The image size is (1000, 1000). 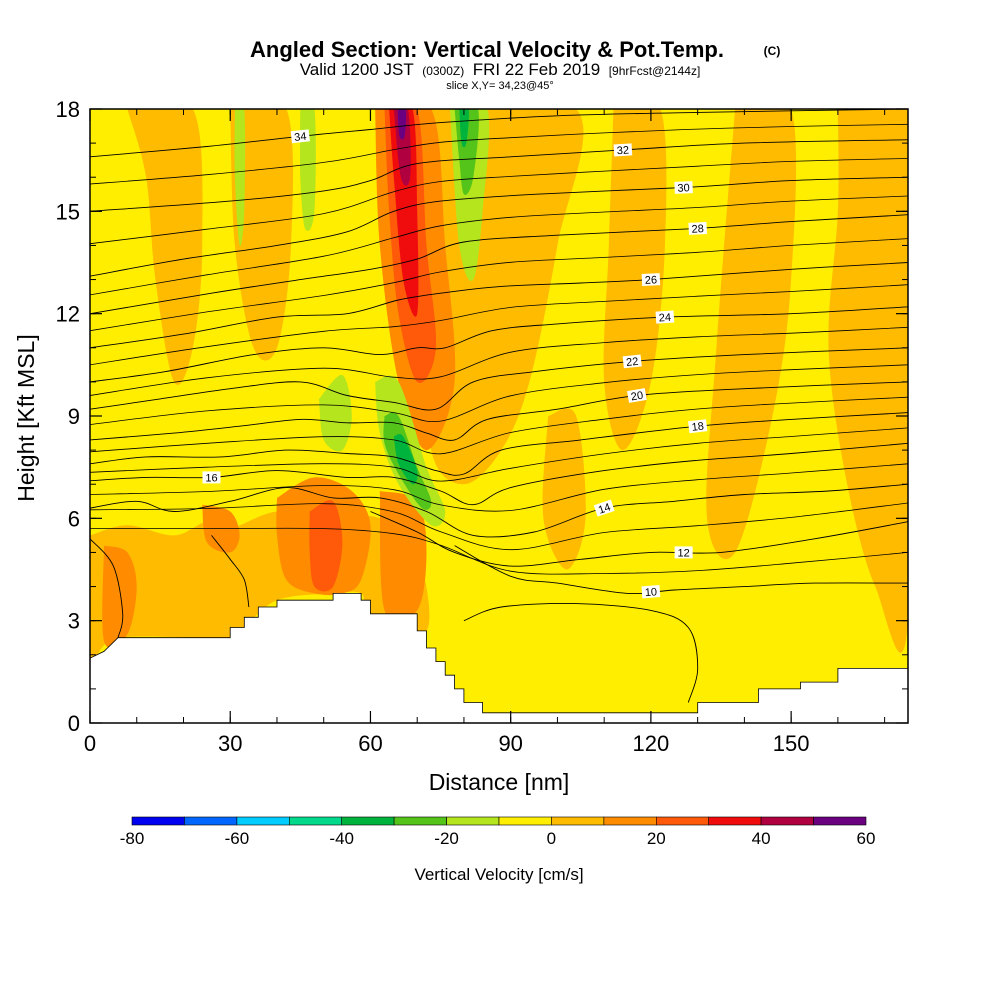 I want to click on contour-label: 18, so click(x=698, y=426).